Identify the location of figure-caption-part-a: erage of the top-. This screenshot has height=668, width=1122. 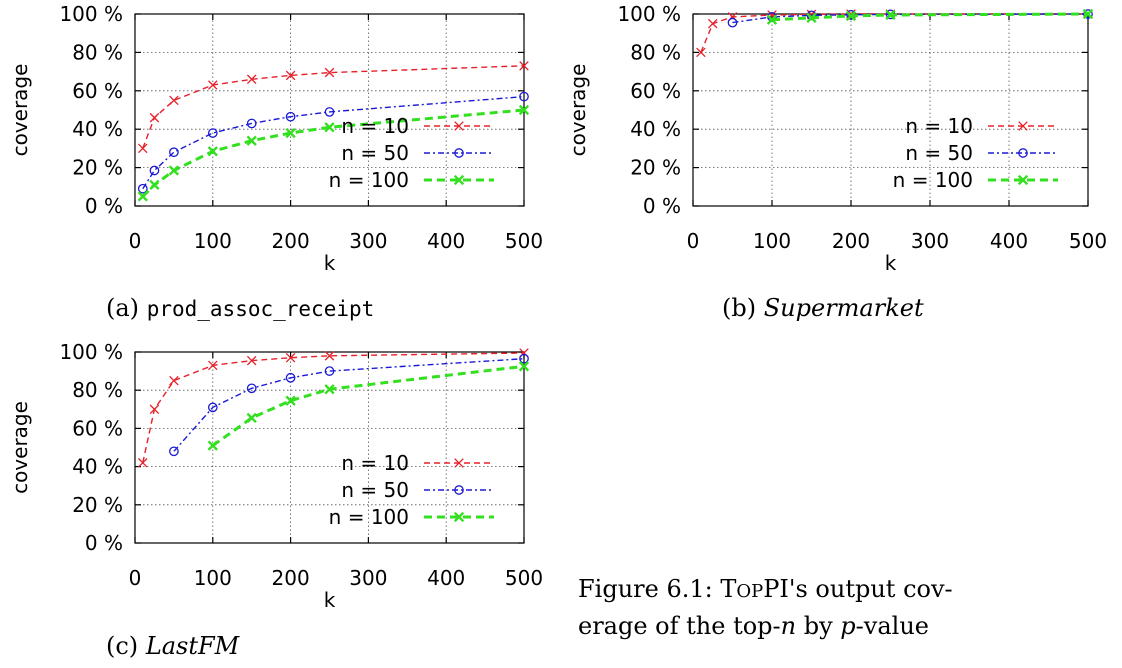
(679, 626).